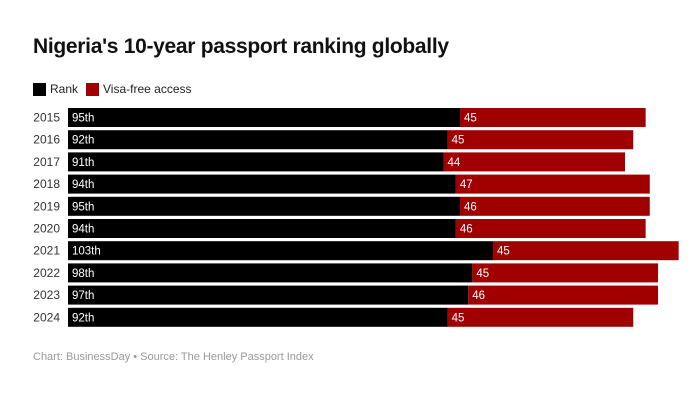 The height and width of the screenshot is (400, 700). Describe the element at coordinates (46, 317) in the screenshot. I see `category-label: 2024` at that location.